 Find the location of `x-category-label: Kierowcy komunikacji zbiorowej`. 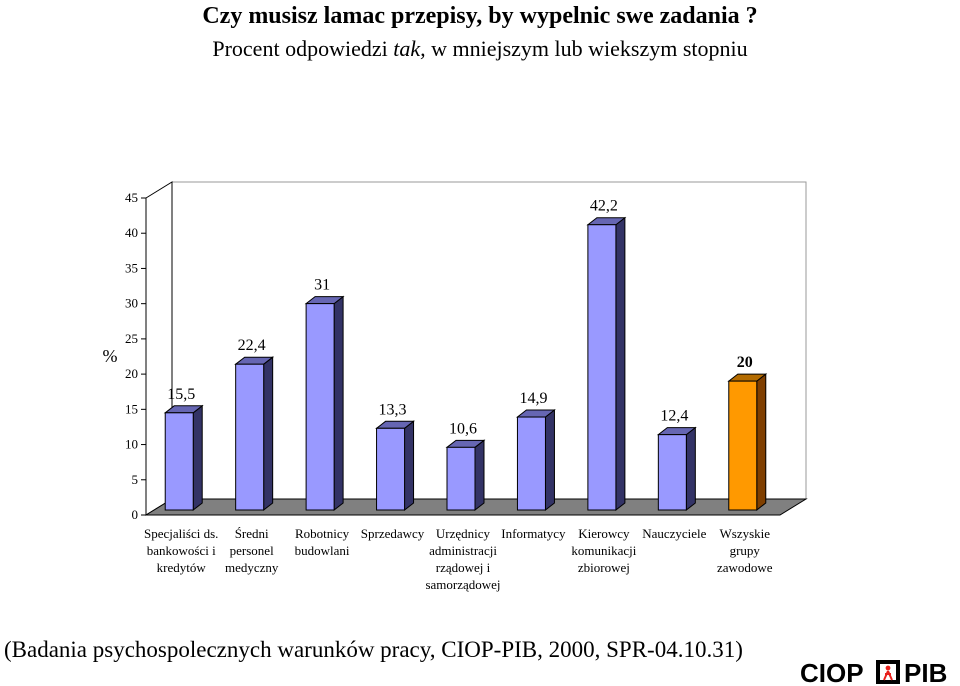

x-category-label: Kierowcy komunikacji zbiorowej is located at coordinates (603, 550).